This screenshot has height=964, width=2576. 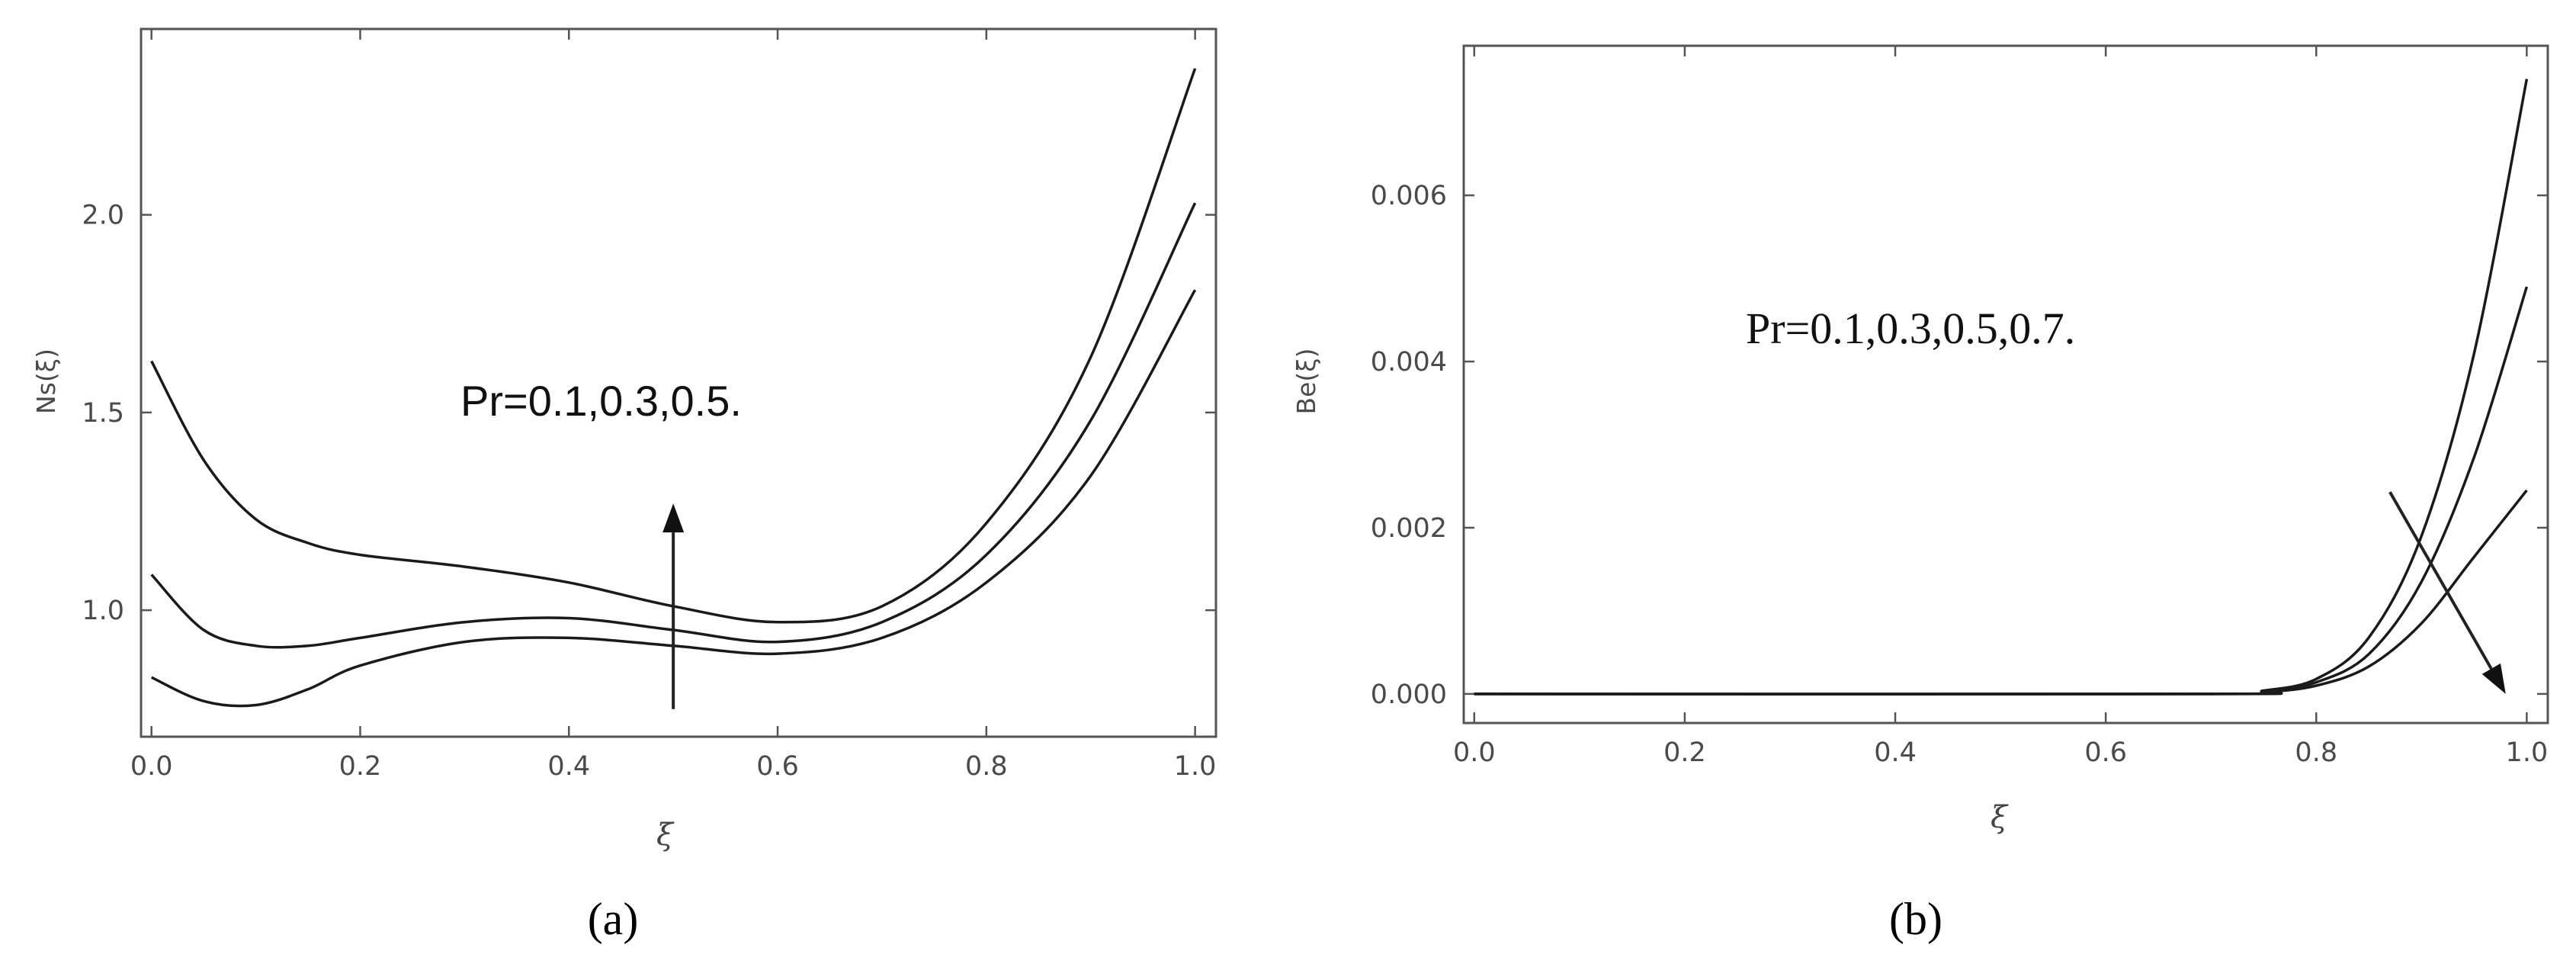 What do you see at coordinates (2000, 817) in the screenshot?
I see `x-axis-label-b: ξ` at bounding box center [2000, 817].